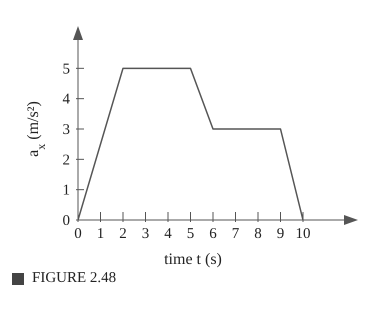 Image resolution: width=375 pixels, height=326 pixels. What do you see at coordinates (190, 234) in the screenshot?
I see `x-tick-label: 5` at bounding box center [190, 234].